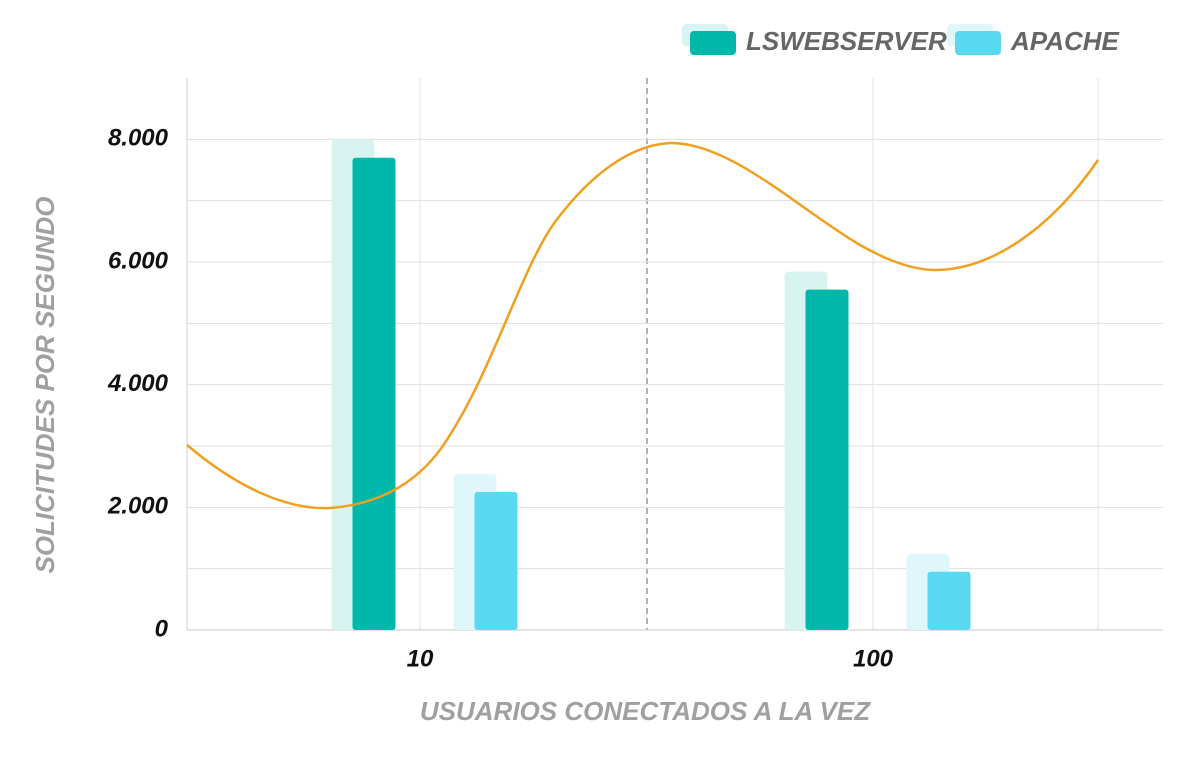 The image size is (1200, 757). I want to click on y-tick-label: 0, so click(162, 628).